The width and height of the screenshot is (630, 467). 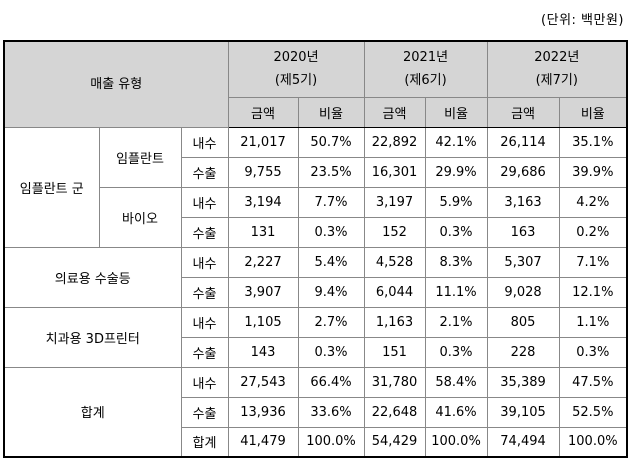 I want to click on cell-group-implant-group: 임플란트 군, so click(x=51, y=187).